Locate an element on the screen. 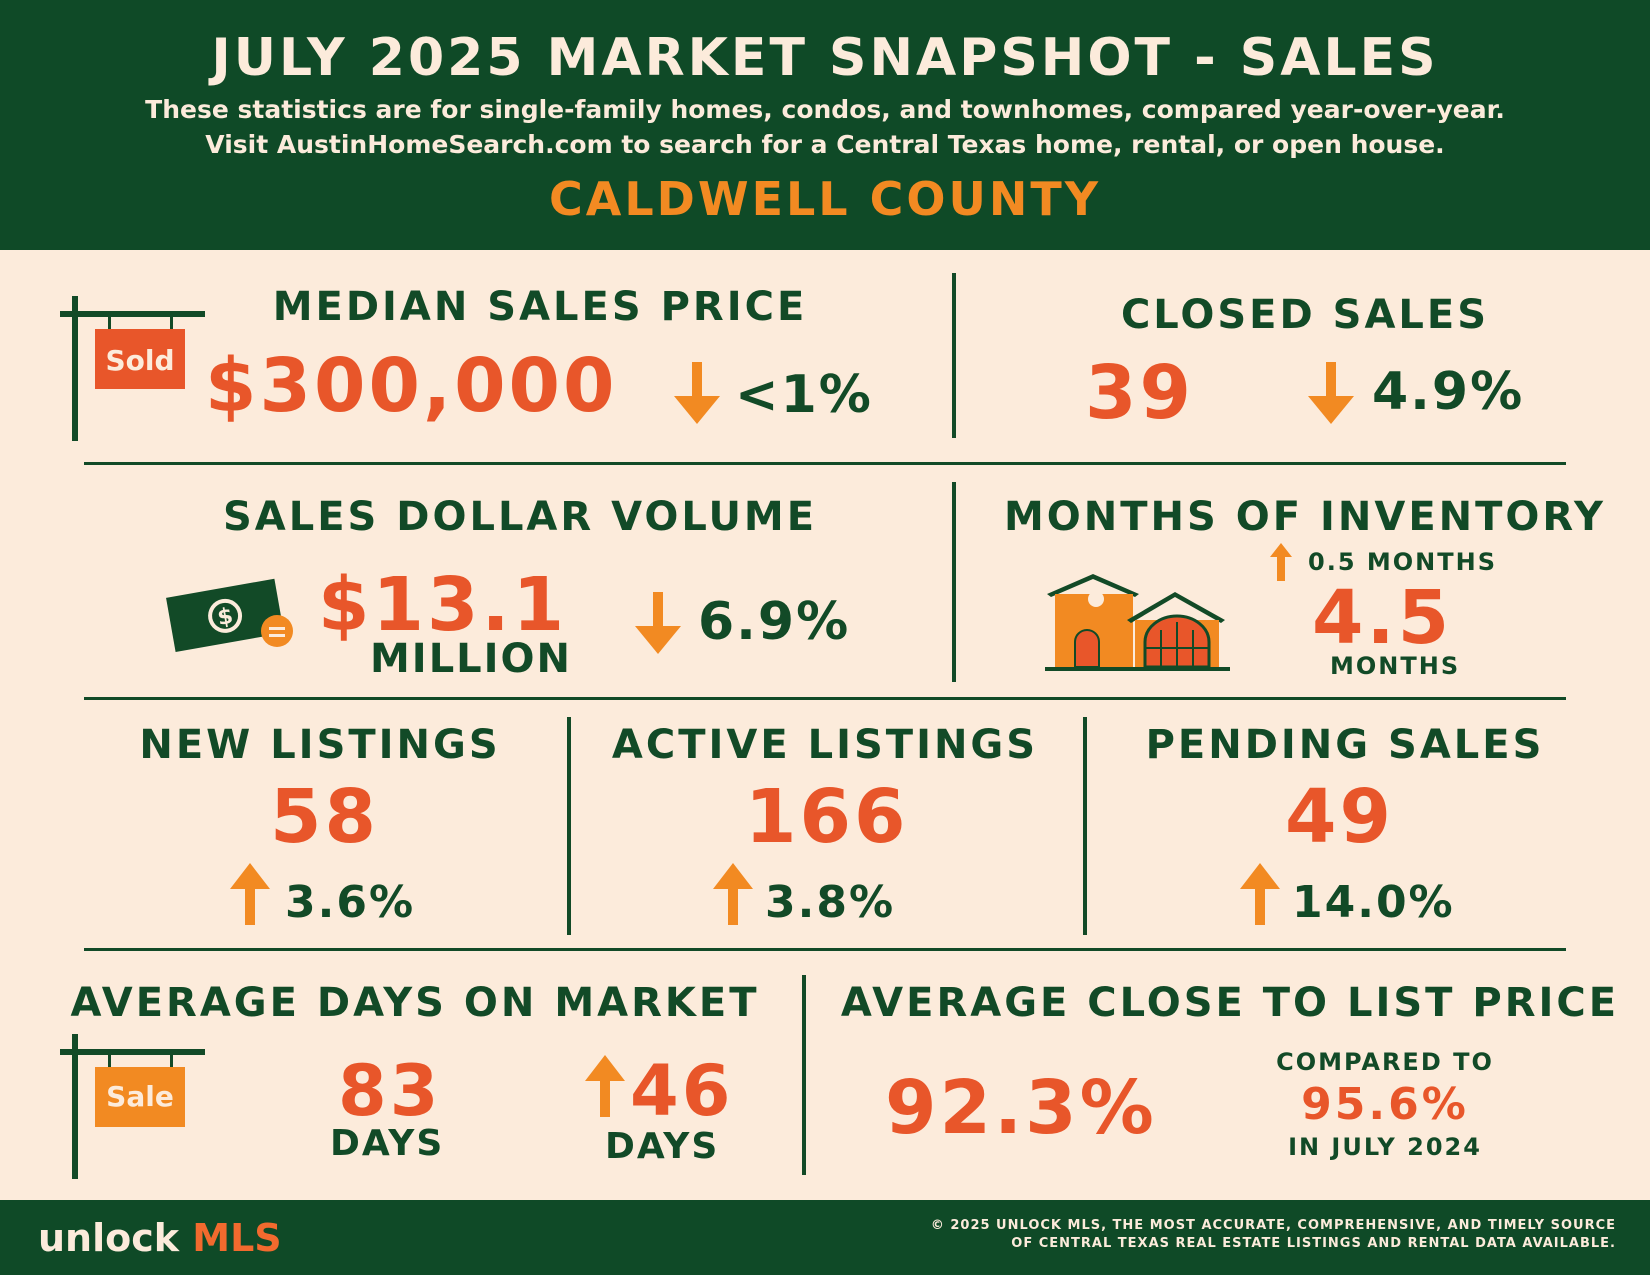  avg-days-on-market-label: AVERAGE DAYS ON MARKET is located at coordinates (415, 1003).